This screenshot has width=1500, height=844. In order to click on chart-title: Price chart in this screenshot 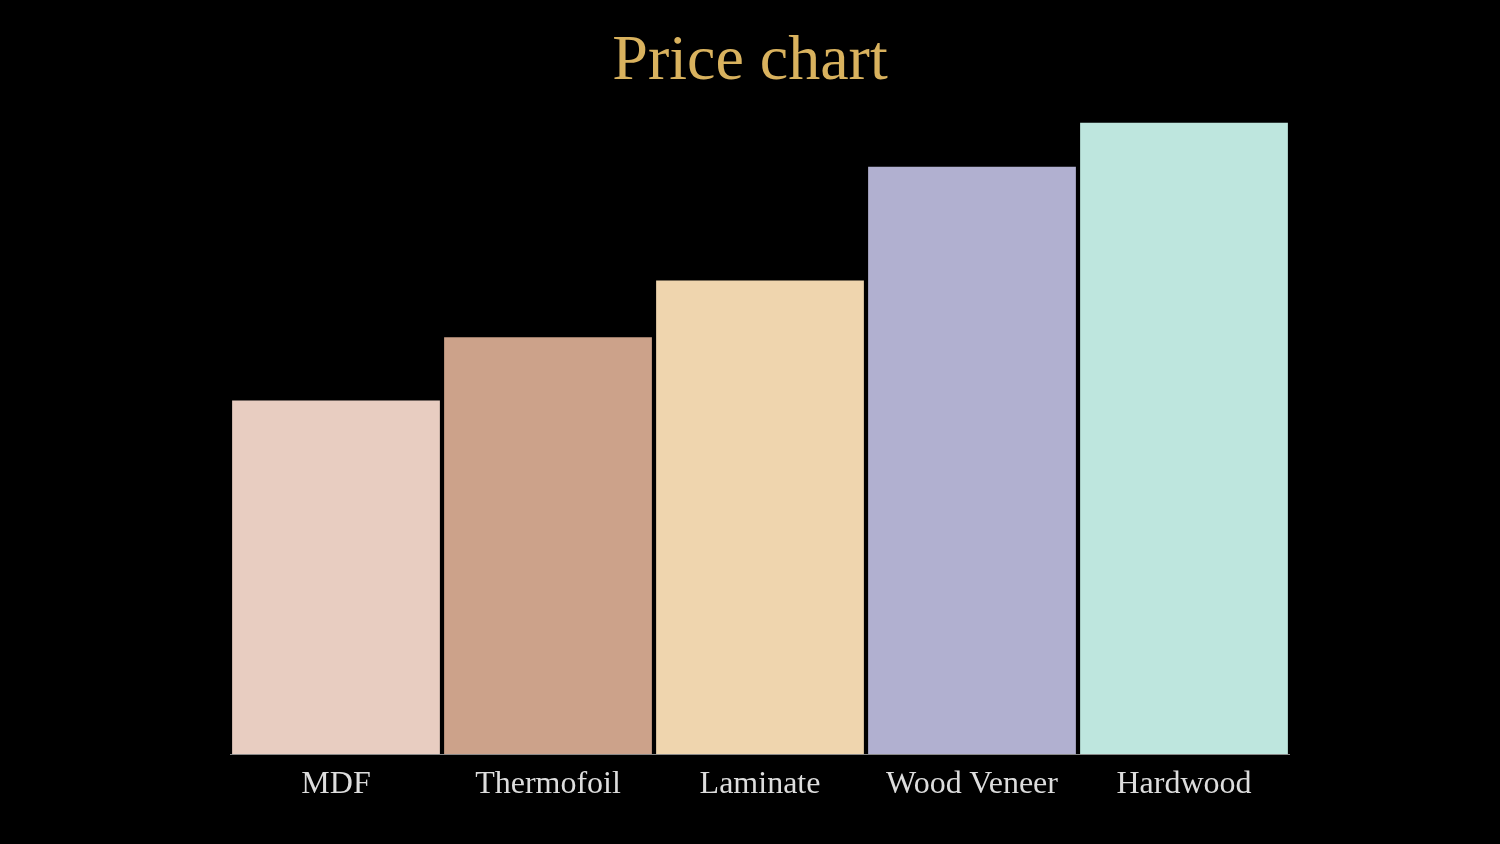, I will do `click(750, 57)`.